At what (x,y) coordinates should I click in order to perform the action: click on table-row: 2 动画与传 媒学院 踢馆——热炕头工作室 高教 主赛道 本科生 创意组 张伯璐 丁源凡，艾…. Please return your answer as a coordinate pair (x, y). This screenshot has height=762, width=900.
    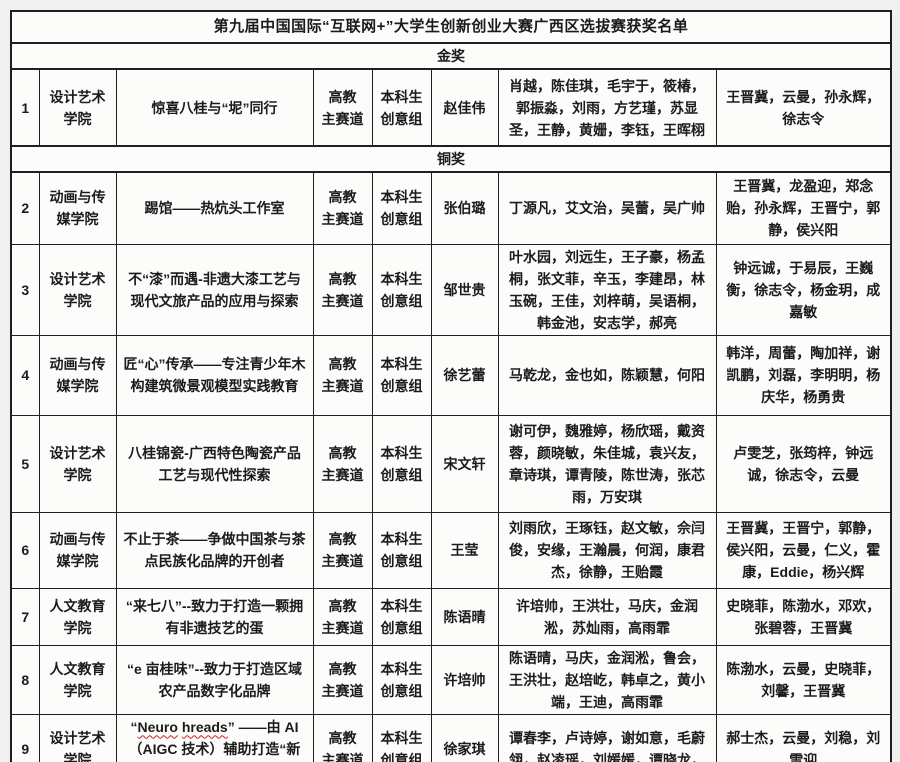
    Looking at the image, I should click on (451, 208).